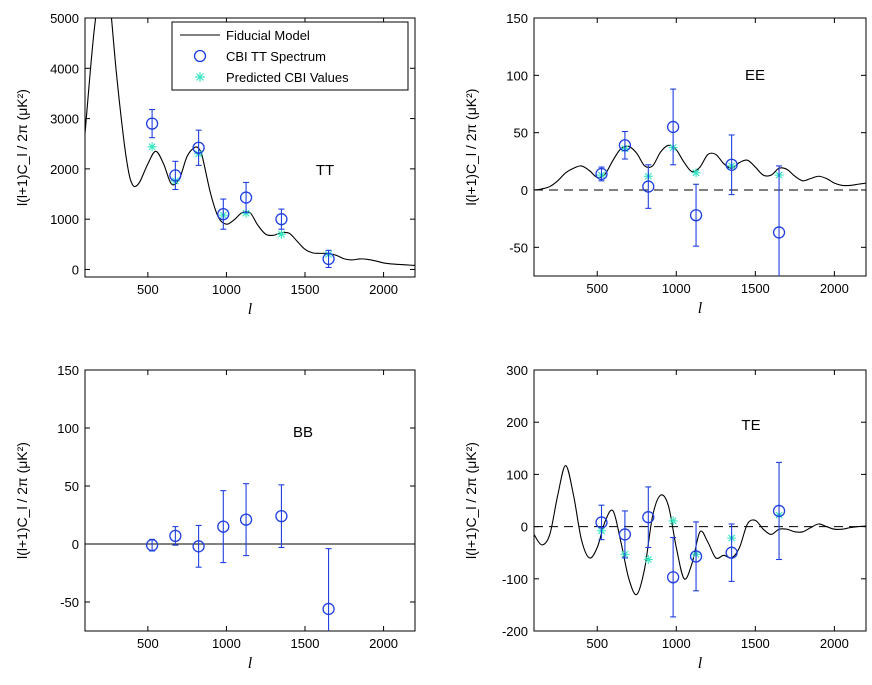  I want to click on predicted-star-icon-arm, so click(200, 77).